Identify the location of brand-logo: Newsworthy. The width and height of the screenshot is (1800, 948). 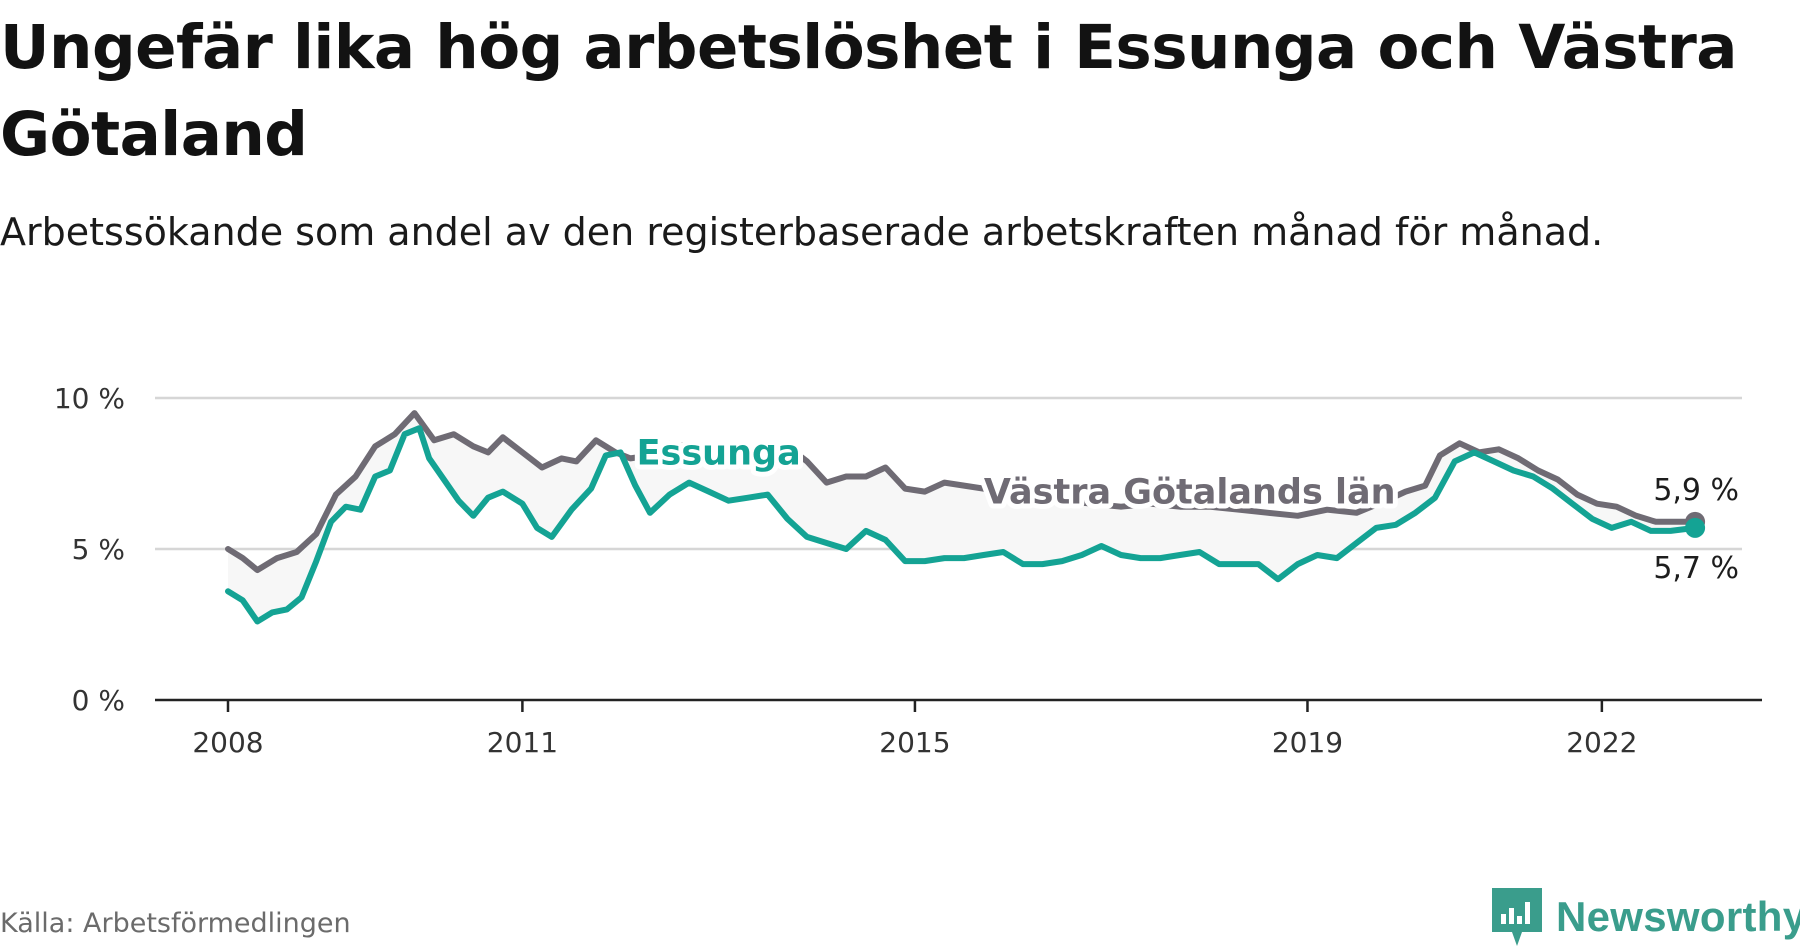
(1646, 917).